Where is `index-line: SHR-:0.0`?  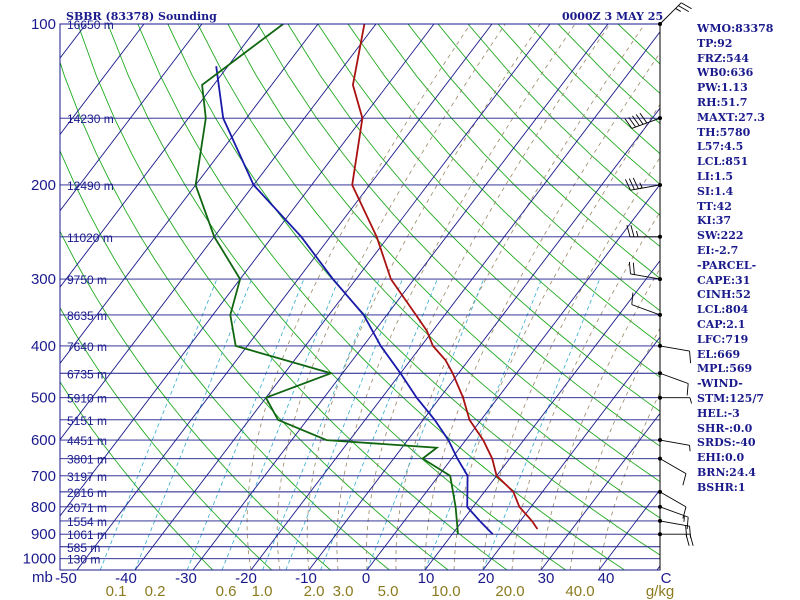
index-line: SHR-:0.0 is located at coordinates (725, 428).